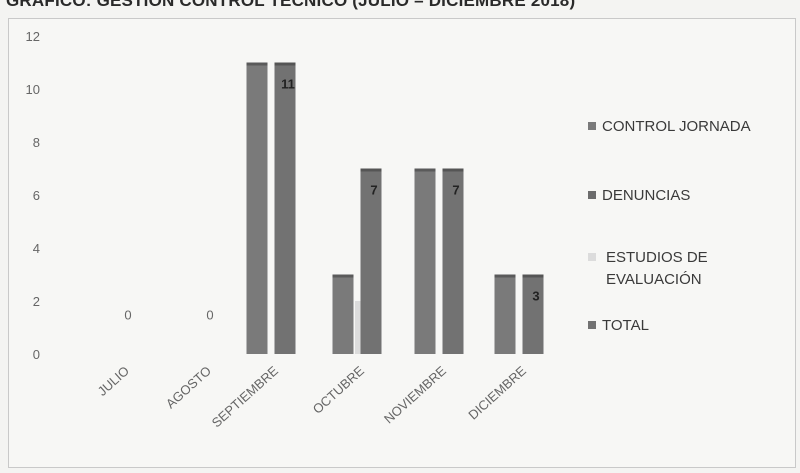 The height and width of the screenshot is (473, 800). What do you see at coordinates (676, 126) in the screenshot?
I see `legend-label: CONTROL JORNADA` at bounding box center [676, 126].